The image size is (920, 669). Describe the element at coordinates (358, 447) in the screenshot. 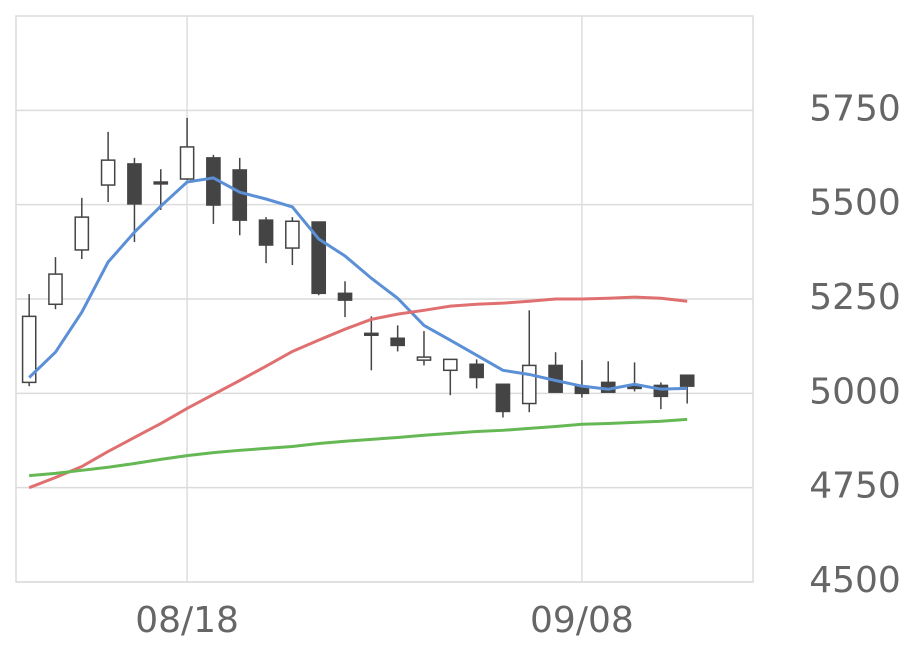

I see `moving-average-line` at that location.